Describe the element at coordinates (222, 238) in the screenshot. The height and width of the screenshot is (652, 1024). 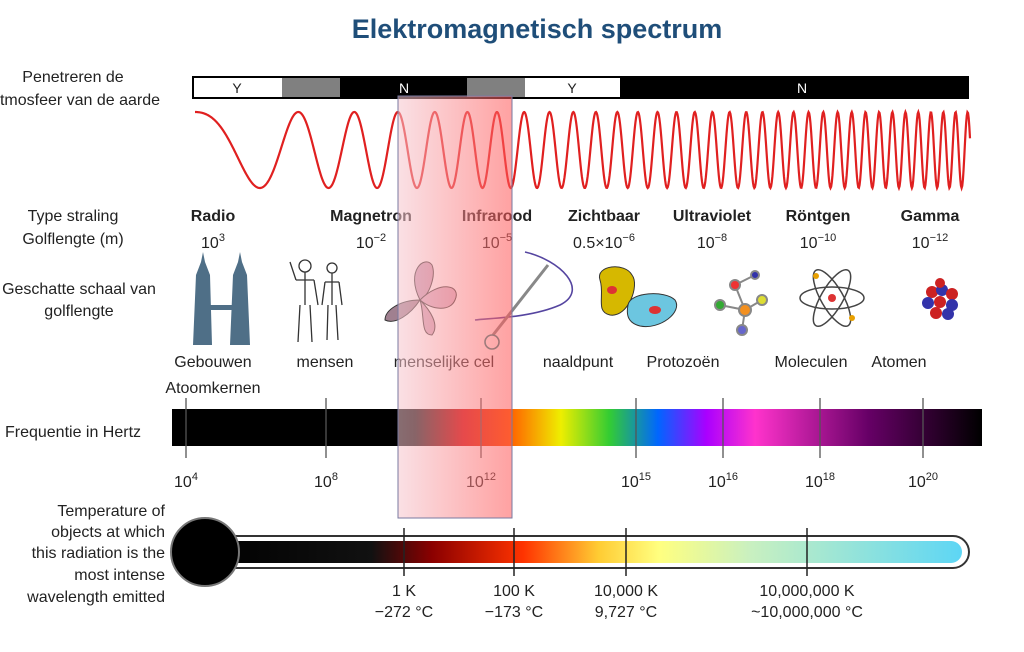
I see `exponent: 3` at that location.